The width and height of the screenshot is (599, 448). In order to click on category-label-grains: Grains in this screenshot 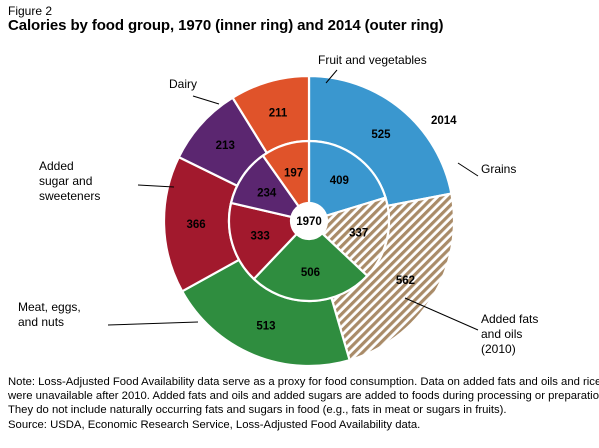, I will do `click(498, 169)`.